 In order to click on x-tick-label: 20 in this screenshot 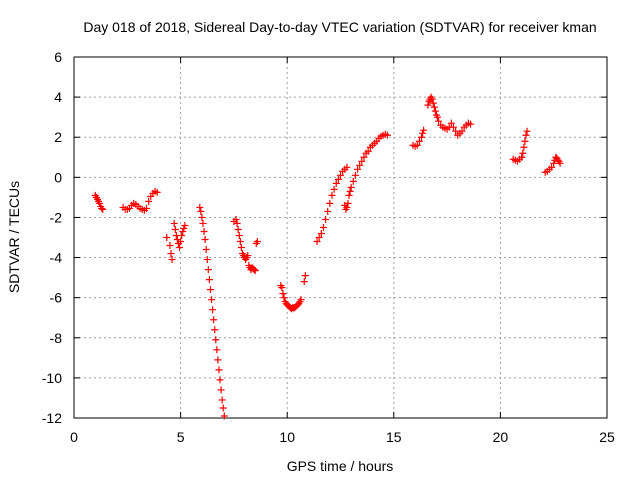, I will do `click(501, 437)`.